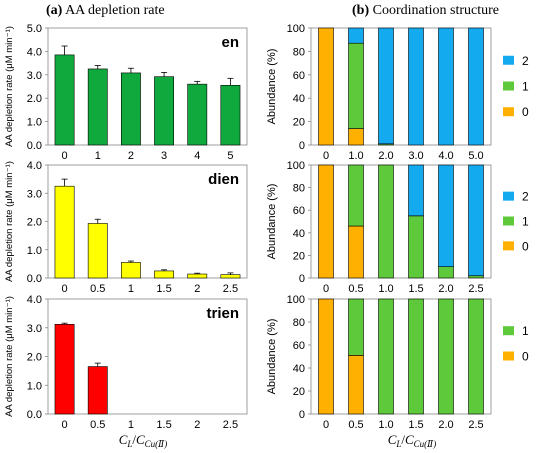  Describe the element at coordinates (525, 357) in the screenshot. I see `panel-b-trien-legend-label: 0` at that location.